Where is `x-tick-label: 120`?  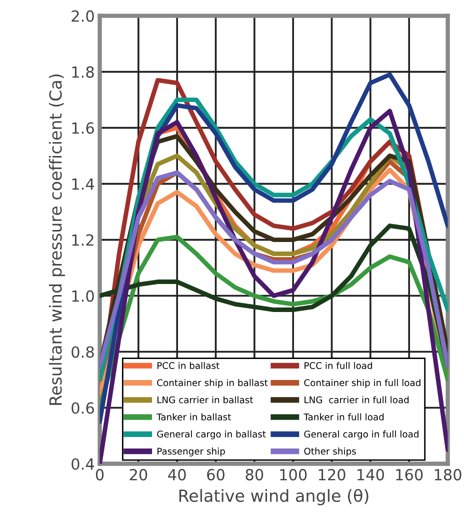
x-tick-label: 120 is located at coordinates (332, 474).